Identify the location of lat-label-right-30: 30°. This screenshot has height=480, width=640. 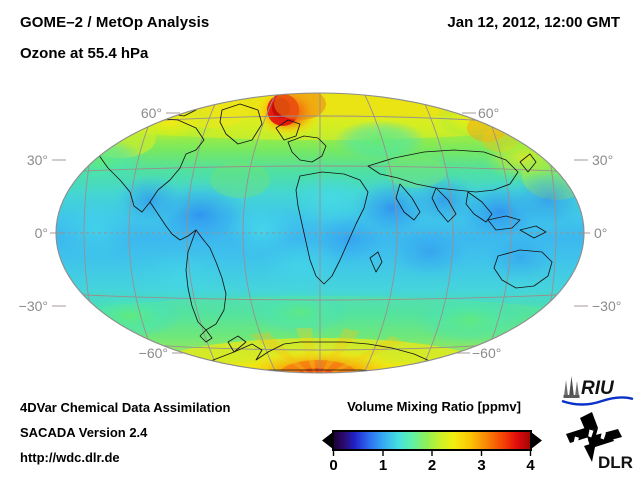
(602, 160).